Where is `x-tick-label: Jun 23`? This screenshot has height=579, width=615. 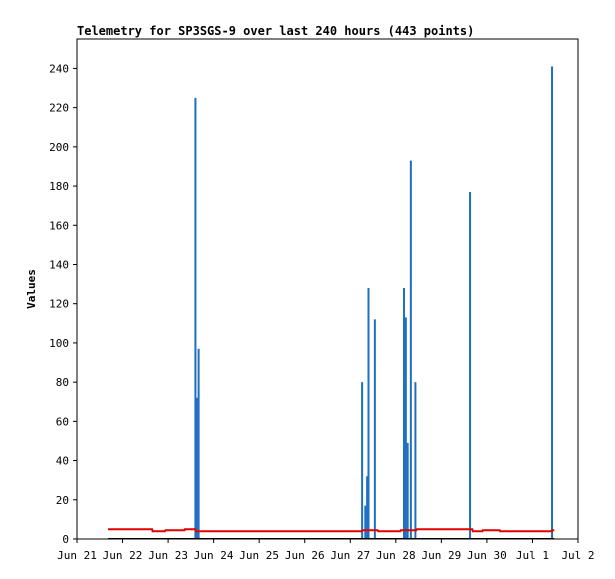
x-tick-label: Jun 23 is located at coordinates (168, 555).